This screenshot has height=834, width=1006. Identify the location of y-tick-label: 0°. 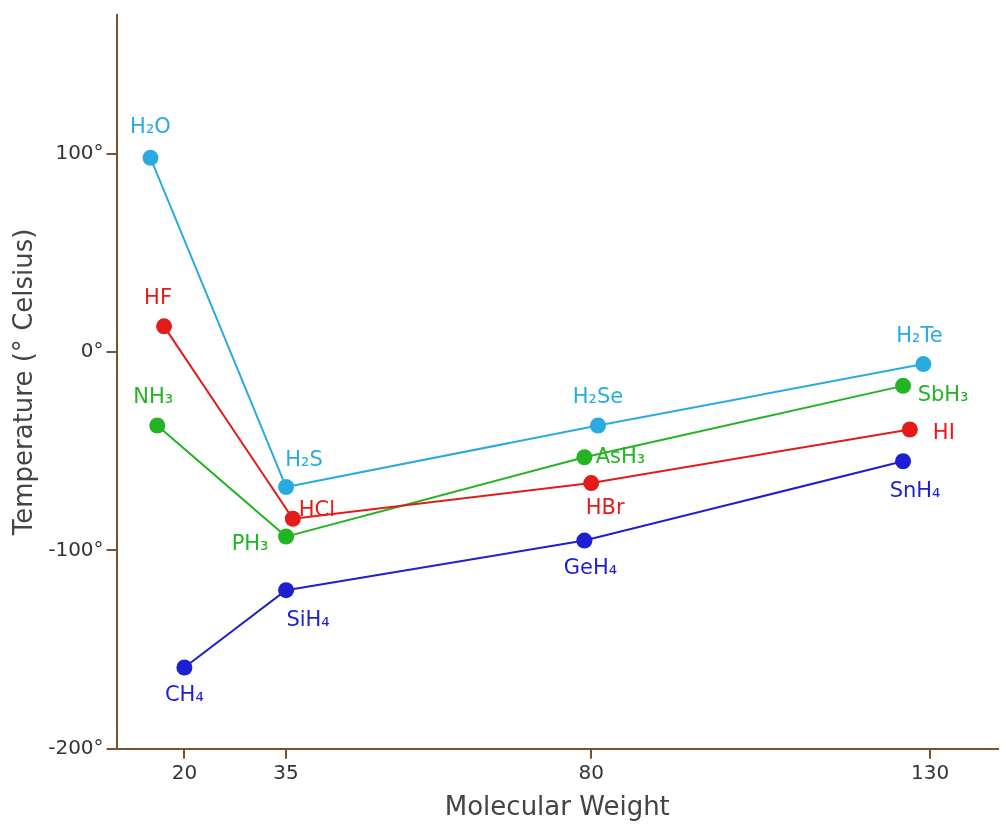
(92, 350).